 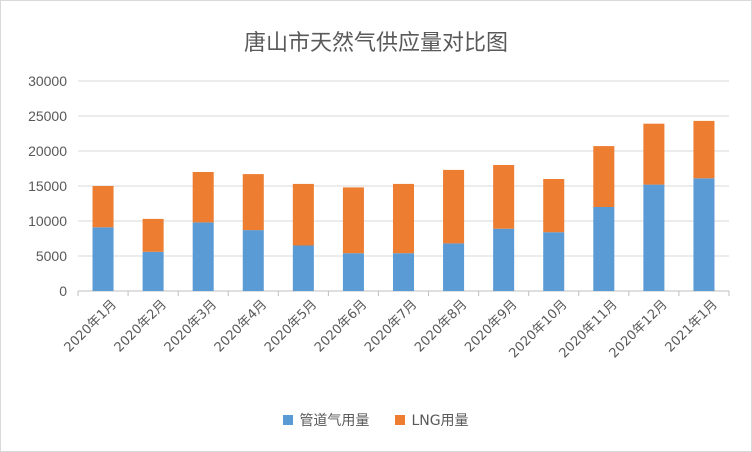 I want to click on x-tick-label: 2020年6月, so click(x=341, y=326).